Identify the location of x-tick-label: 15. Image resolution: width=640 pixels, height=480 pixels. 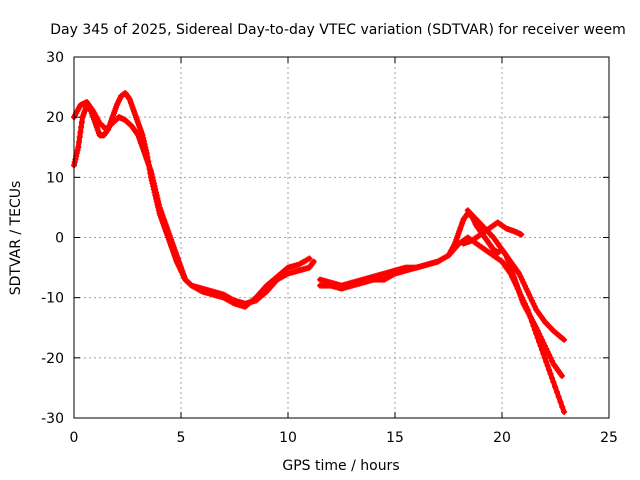
(395, 438).